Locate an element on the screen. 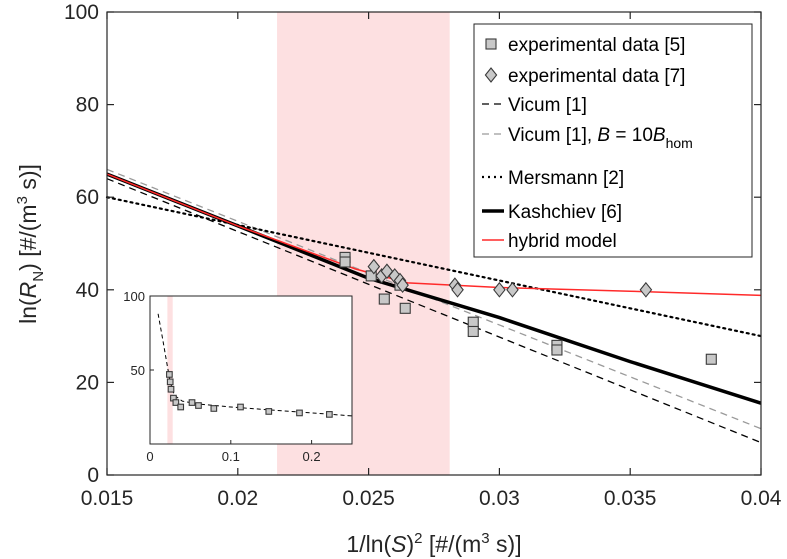 The height and width of the screenshot is (559, 787). legend-label: Vicum [1], B = 10Bhom is located at coordinates (600, 138).